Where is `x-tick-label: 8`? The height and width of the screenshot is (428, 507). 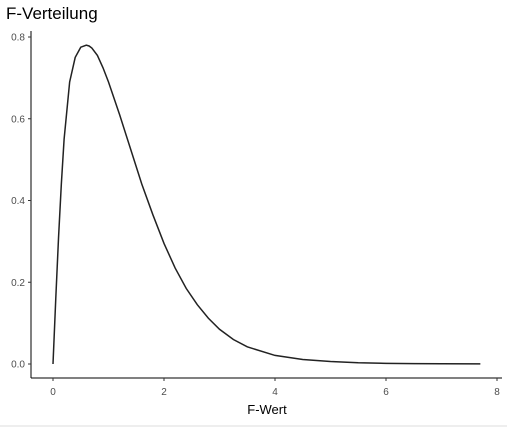
x-tick-label: 8 is located at coordinates (497, 392).